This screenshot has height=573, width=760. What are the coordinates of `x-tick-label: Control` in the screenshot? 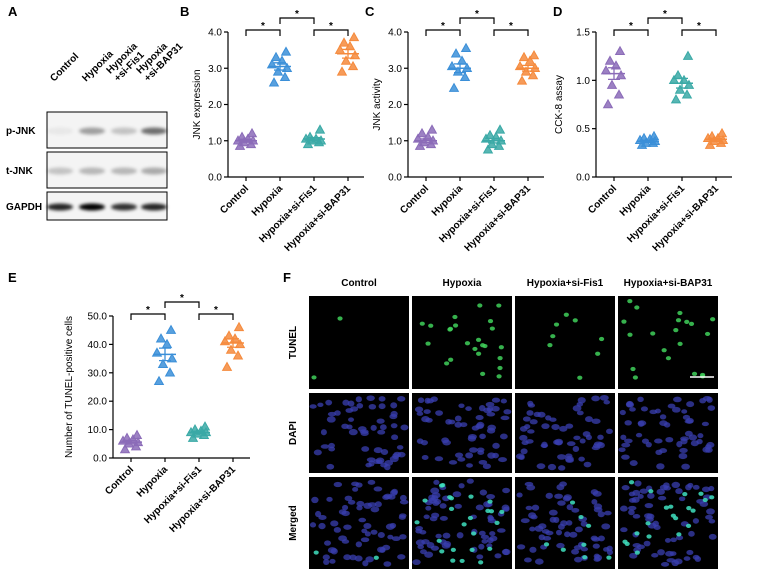 It's located at (119, 480).